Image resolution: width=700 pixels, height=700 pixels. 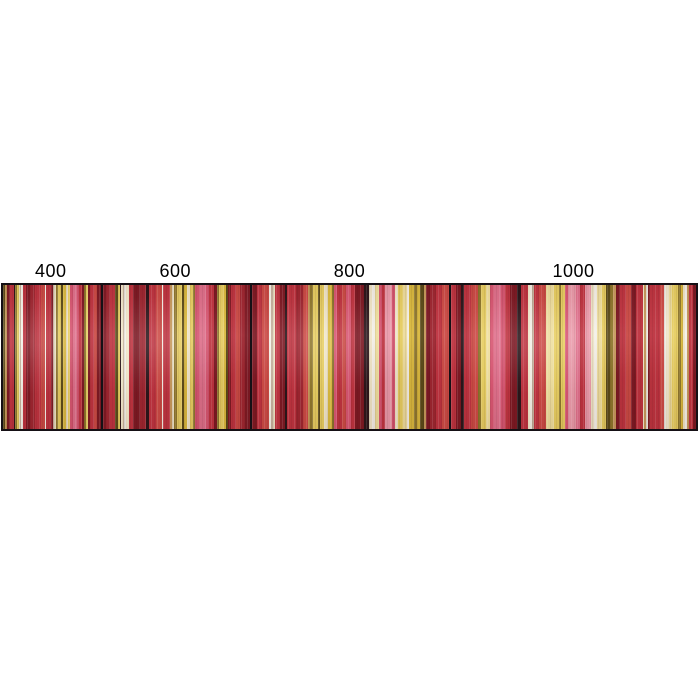 I want to click on panel-label-cell-600: 600, so click(x=175, y=269).